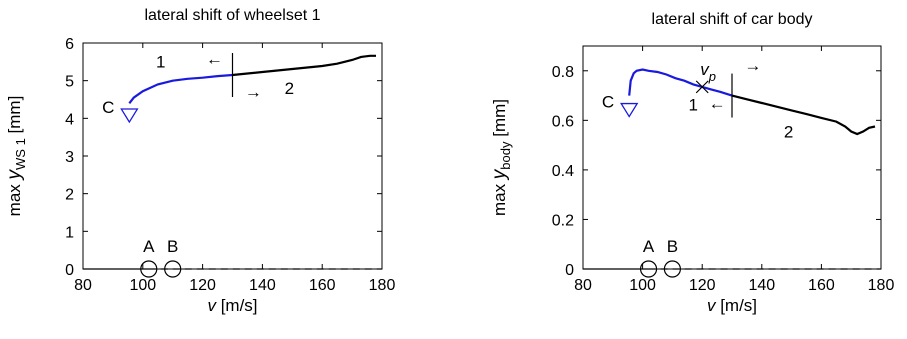 The image size is (907, 339). I want to click on y-tick-label: 4, so click(69, 119).